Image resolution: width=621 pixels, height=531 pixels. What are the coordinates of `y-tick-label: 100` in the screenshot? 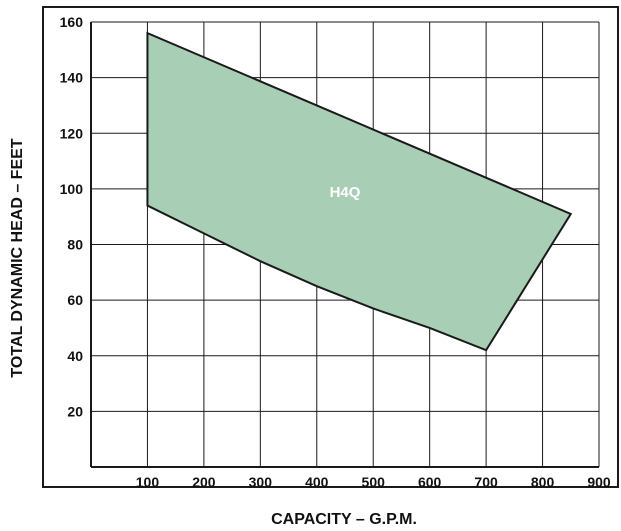 It's located at (72, 189).